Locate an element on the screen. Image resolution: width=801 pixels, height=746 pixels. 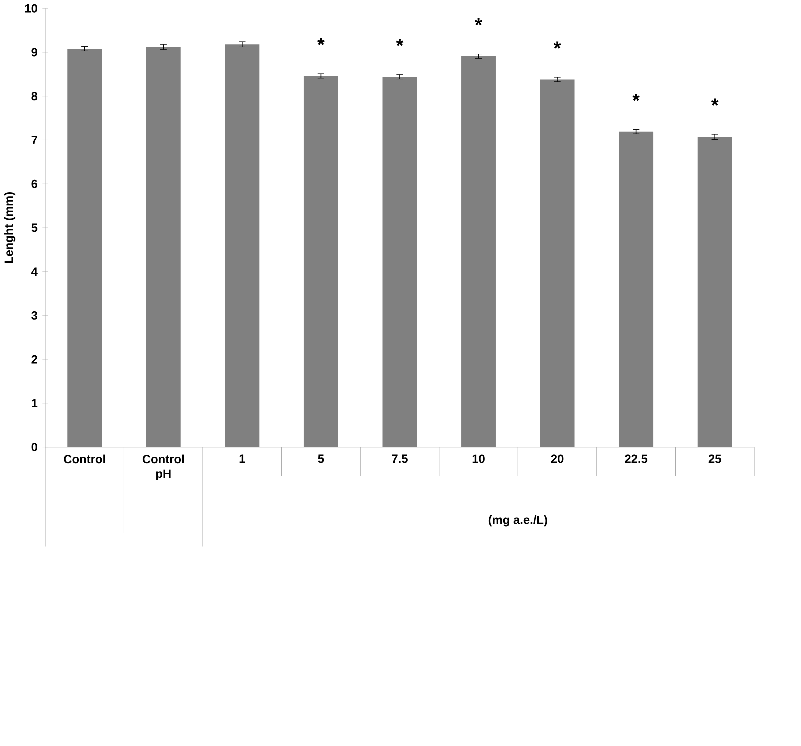
y-axis-title: Lenght (mm) is located at coordinates (10, 228).